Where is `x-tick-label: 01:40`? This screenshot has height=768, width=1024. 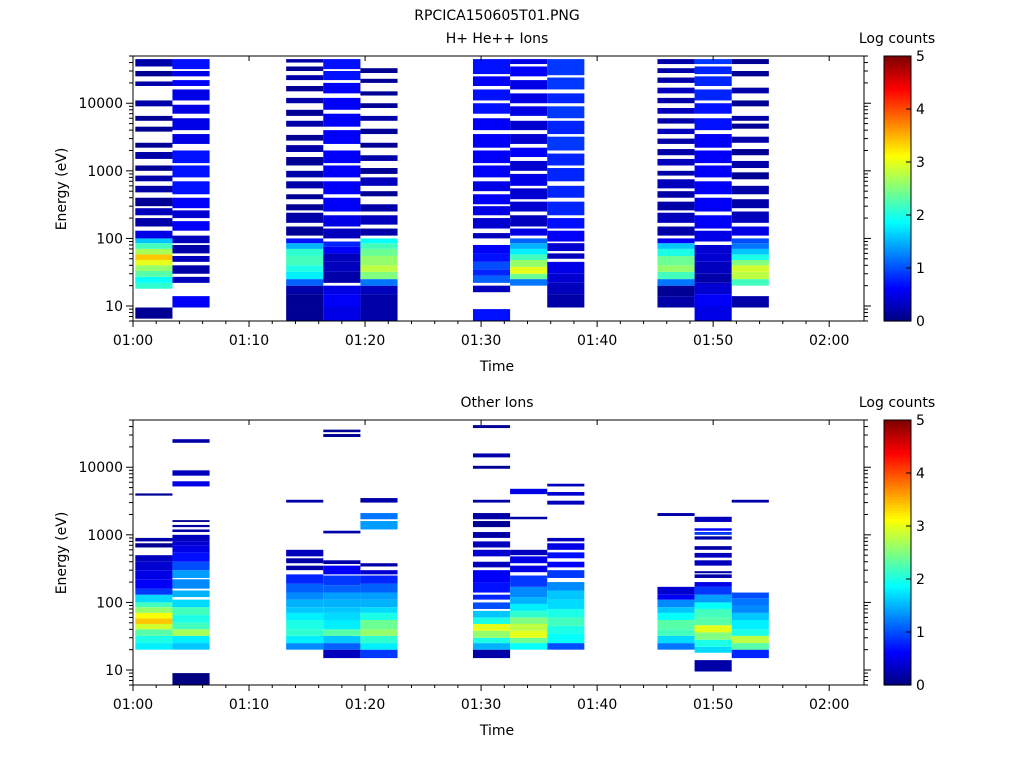
x-tick-label: 01:40 is located at coordinates (597, 341).